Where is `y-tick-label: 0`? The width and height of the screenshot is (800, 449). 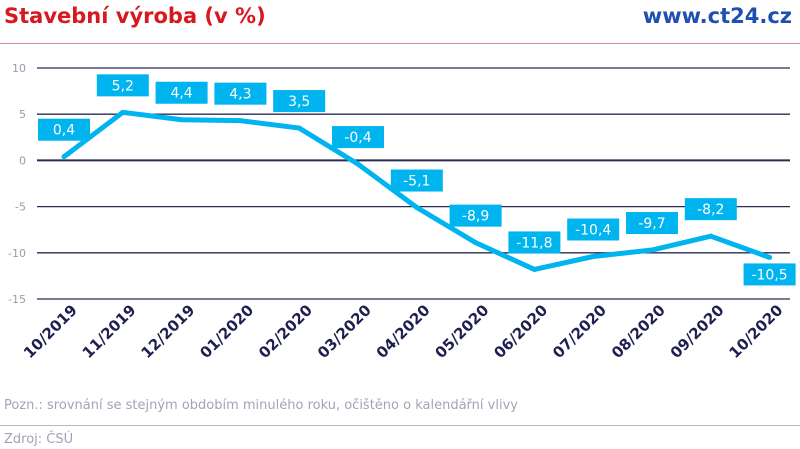
y-tick-label: 0 is located at coordinates (22, 160).